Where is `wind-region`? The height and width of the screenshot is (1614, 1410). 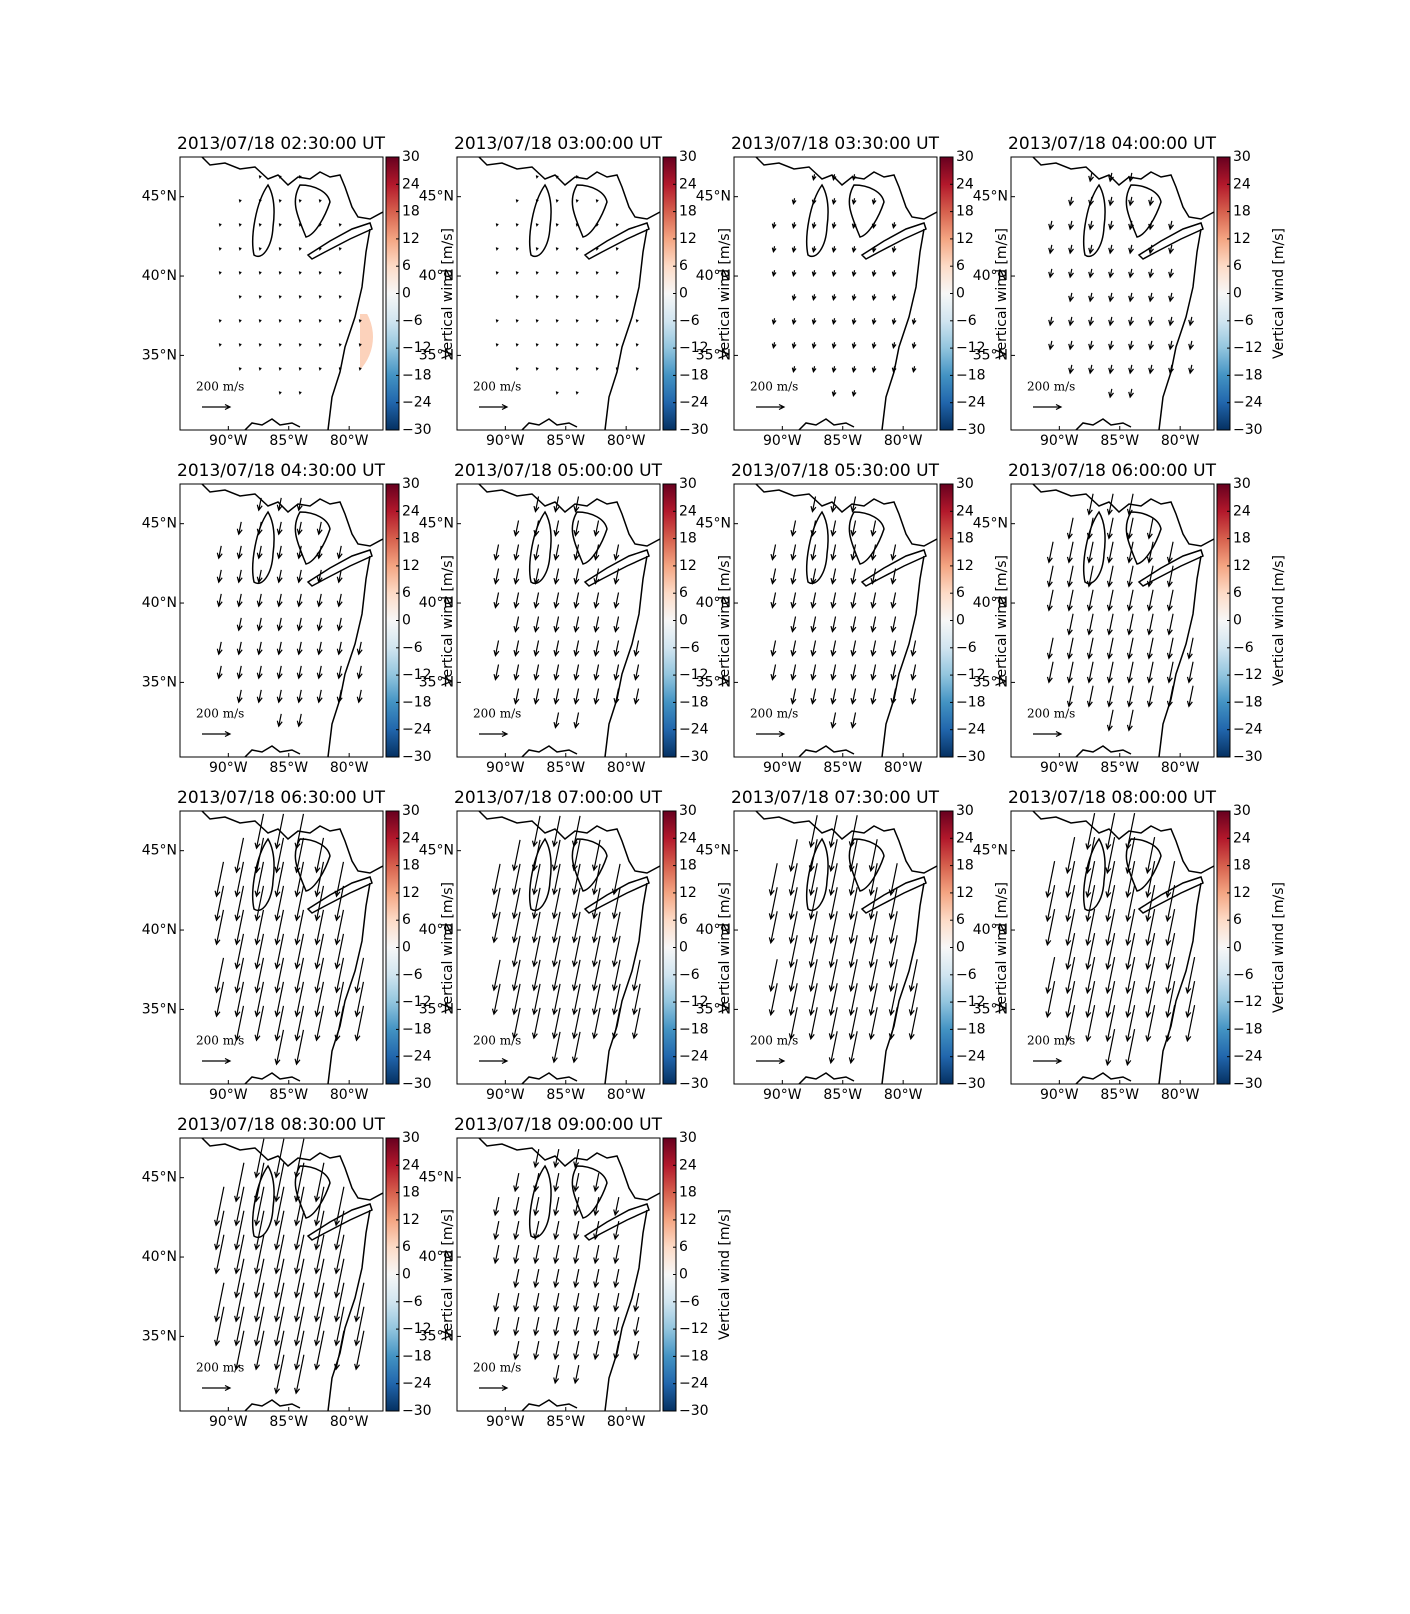
wind-region is located at coordinates (564, 611).